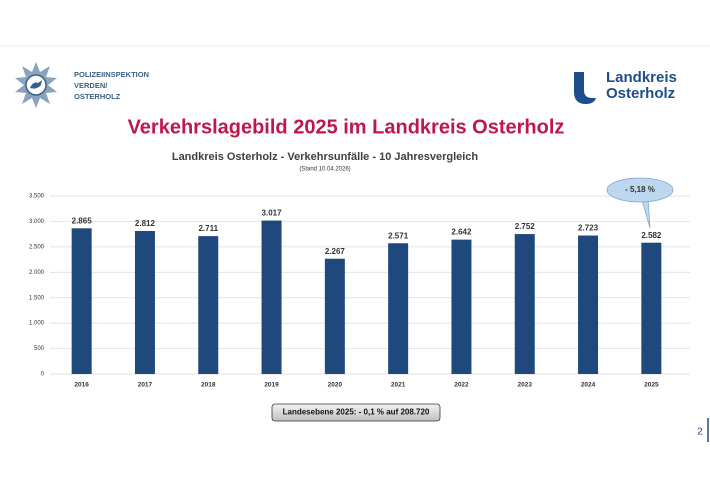 The height and width of the screenshot is (499, 710). Describe the element at coordinates (36, 84) in the screenshot. I see `police-horse` at that location.